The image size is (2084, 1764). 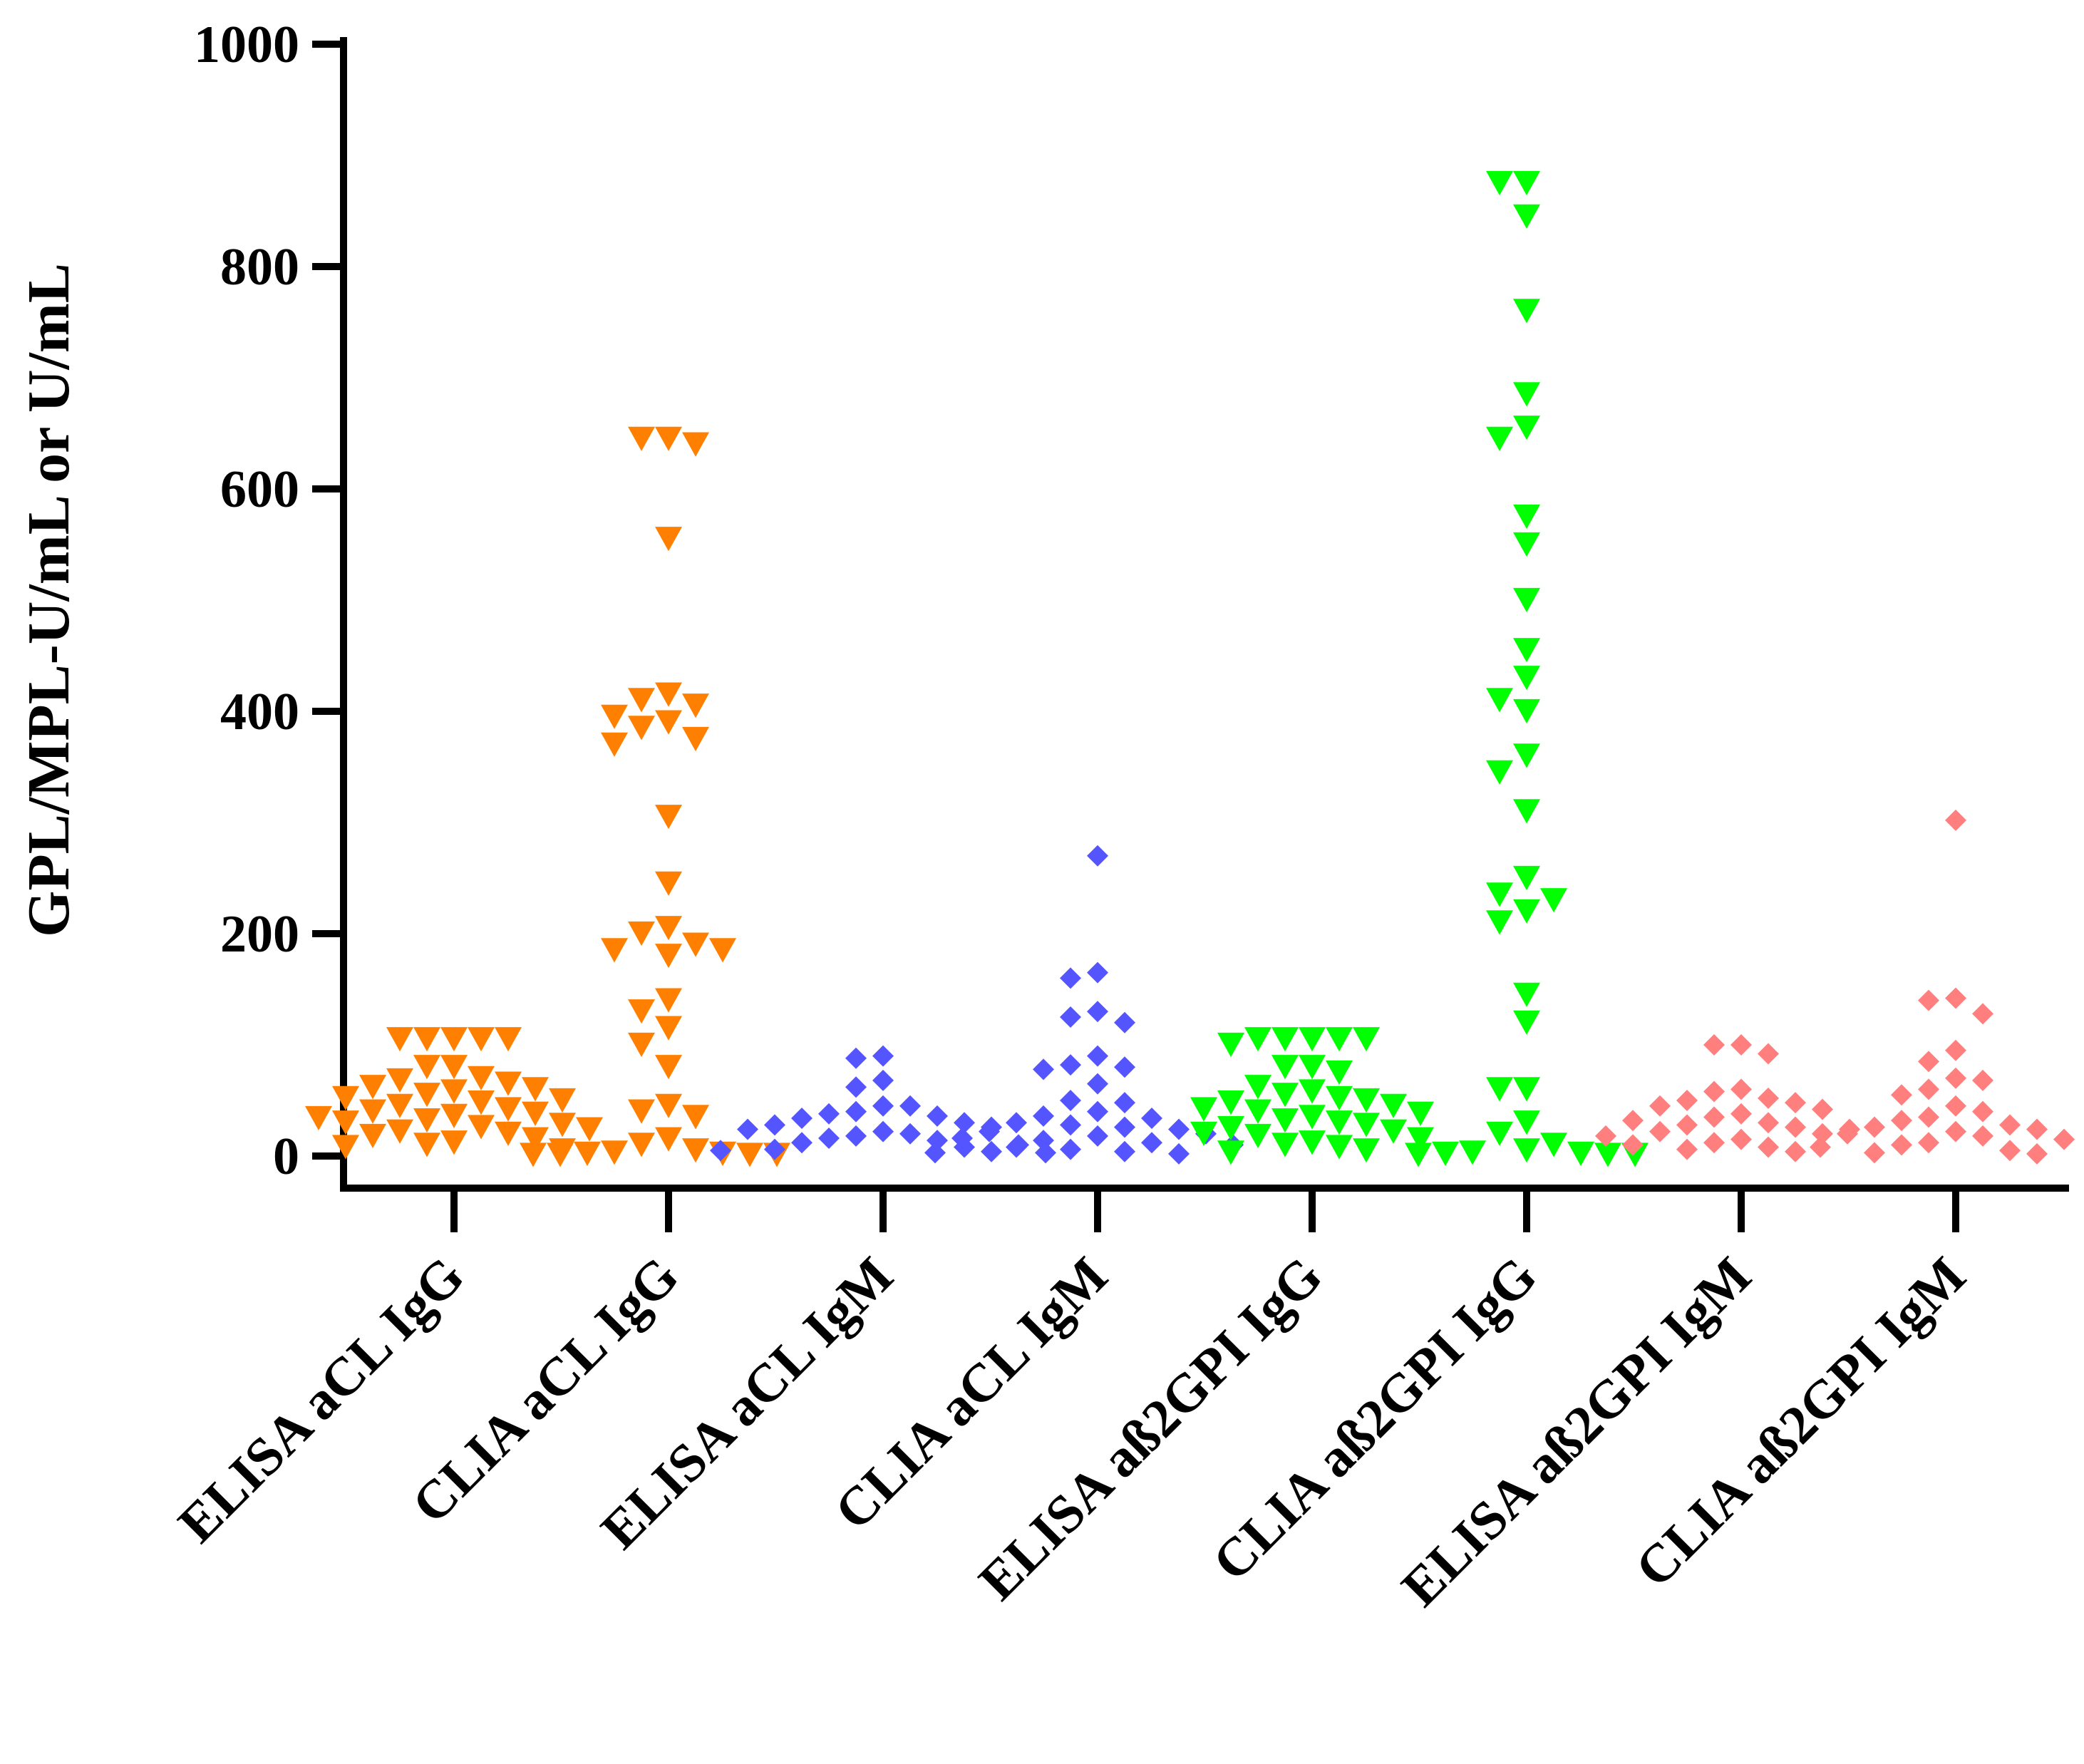 I want to click on y-ticks: 0 200 400 600 800 1000, so click(x=269, y=601).